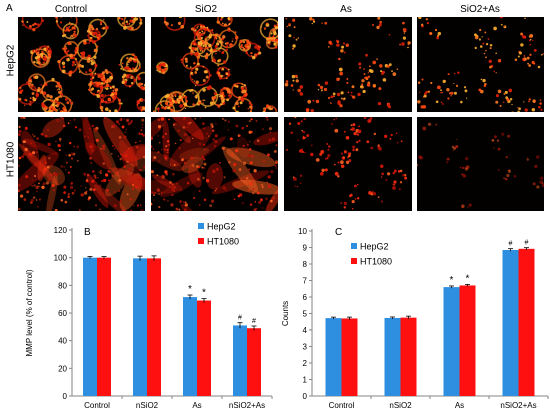  I want to click on chart-b-y-tick-label: 40, so click(62, 341).